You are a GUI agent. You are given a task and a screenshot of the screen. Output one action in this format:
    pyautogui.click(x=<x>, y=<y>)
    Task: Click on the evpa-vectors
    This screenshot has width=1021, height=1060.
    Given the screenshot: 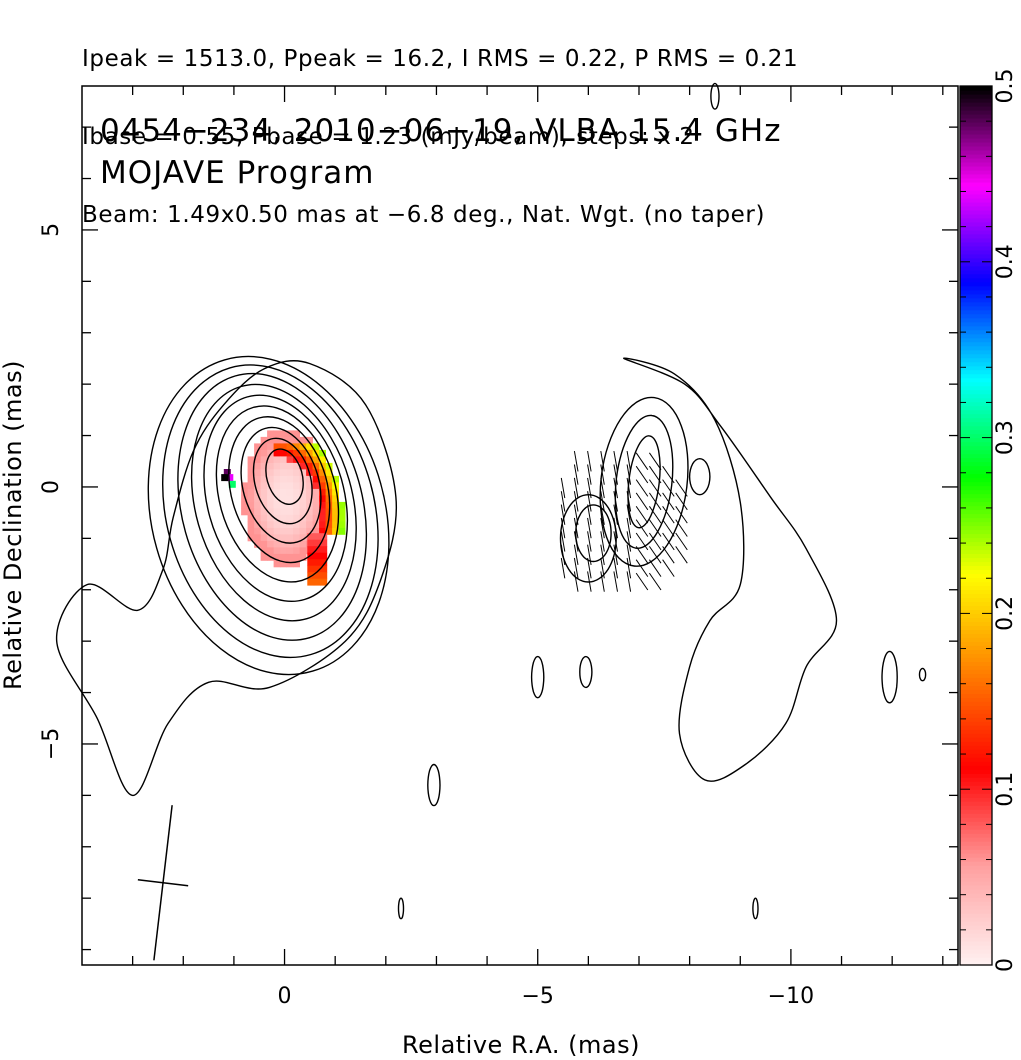 What is the action you would take?
    pyautogui.click(x=624, y=521)
    